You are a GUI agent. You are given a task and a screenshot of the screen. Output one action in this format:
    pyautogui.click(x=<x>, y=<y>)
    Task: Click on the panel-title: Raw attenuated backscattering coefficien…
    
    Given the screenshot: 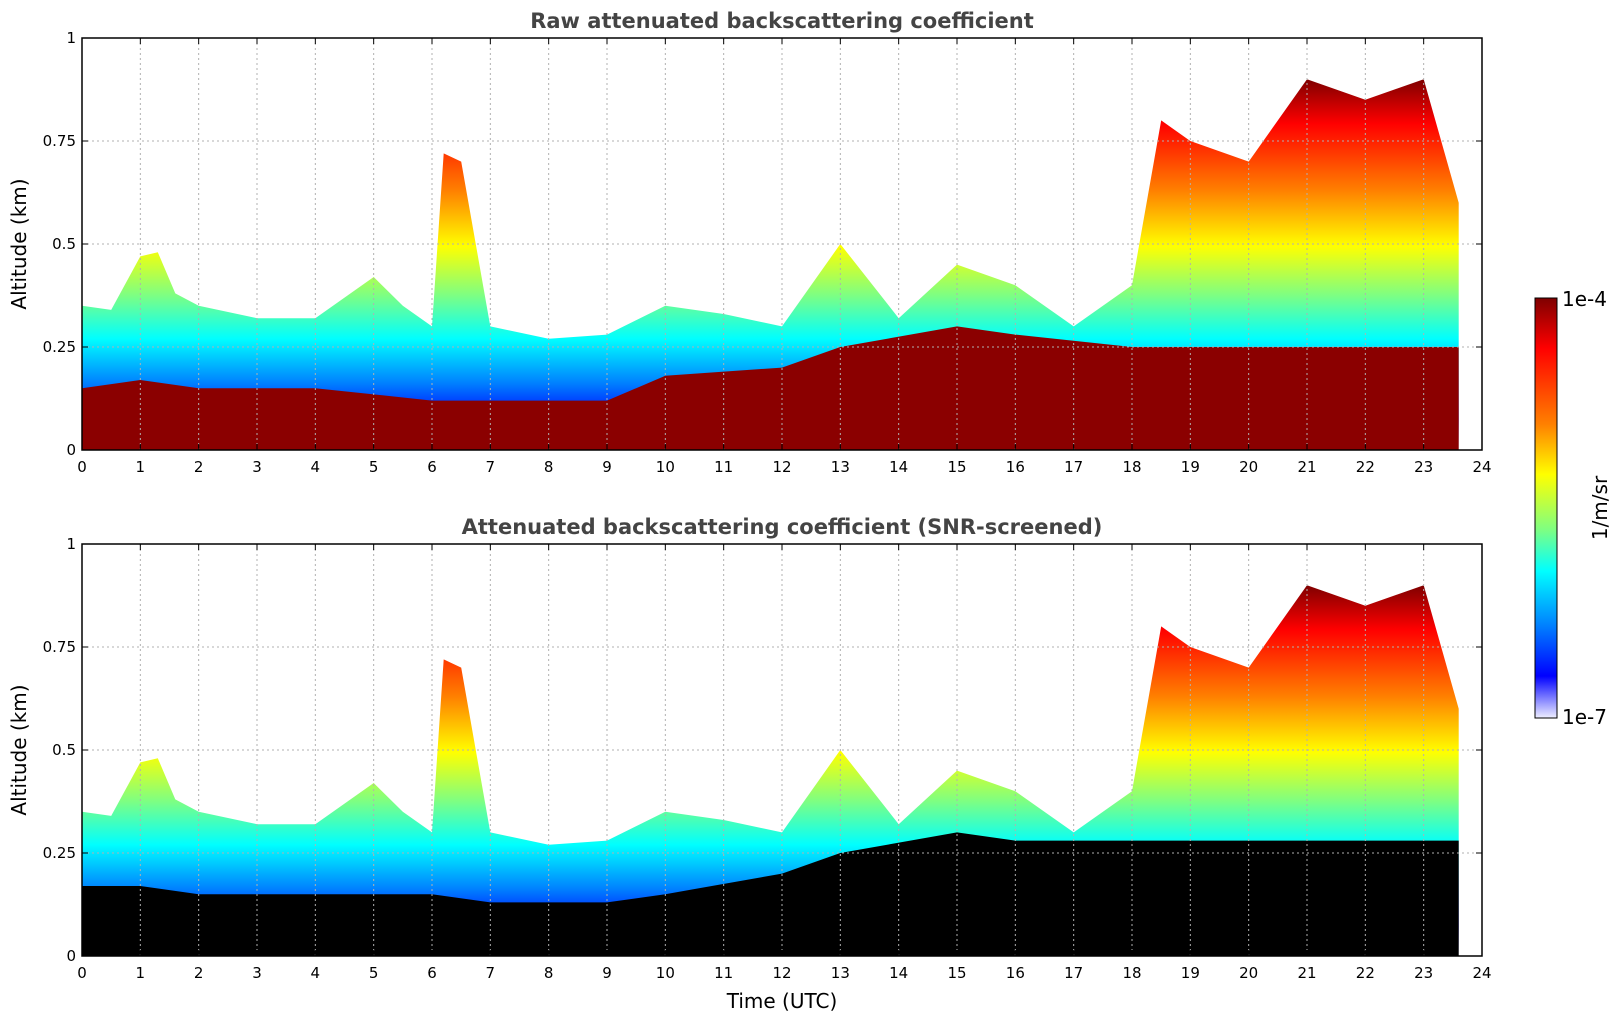 What is the action you would take?
    pyautogui.click(x=782, y=21)
    